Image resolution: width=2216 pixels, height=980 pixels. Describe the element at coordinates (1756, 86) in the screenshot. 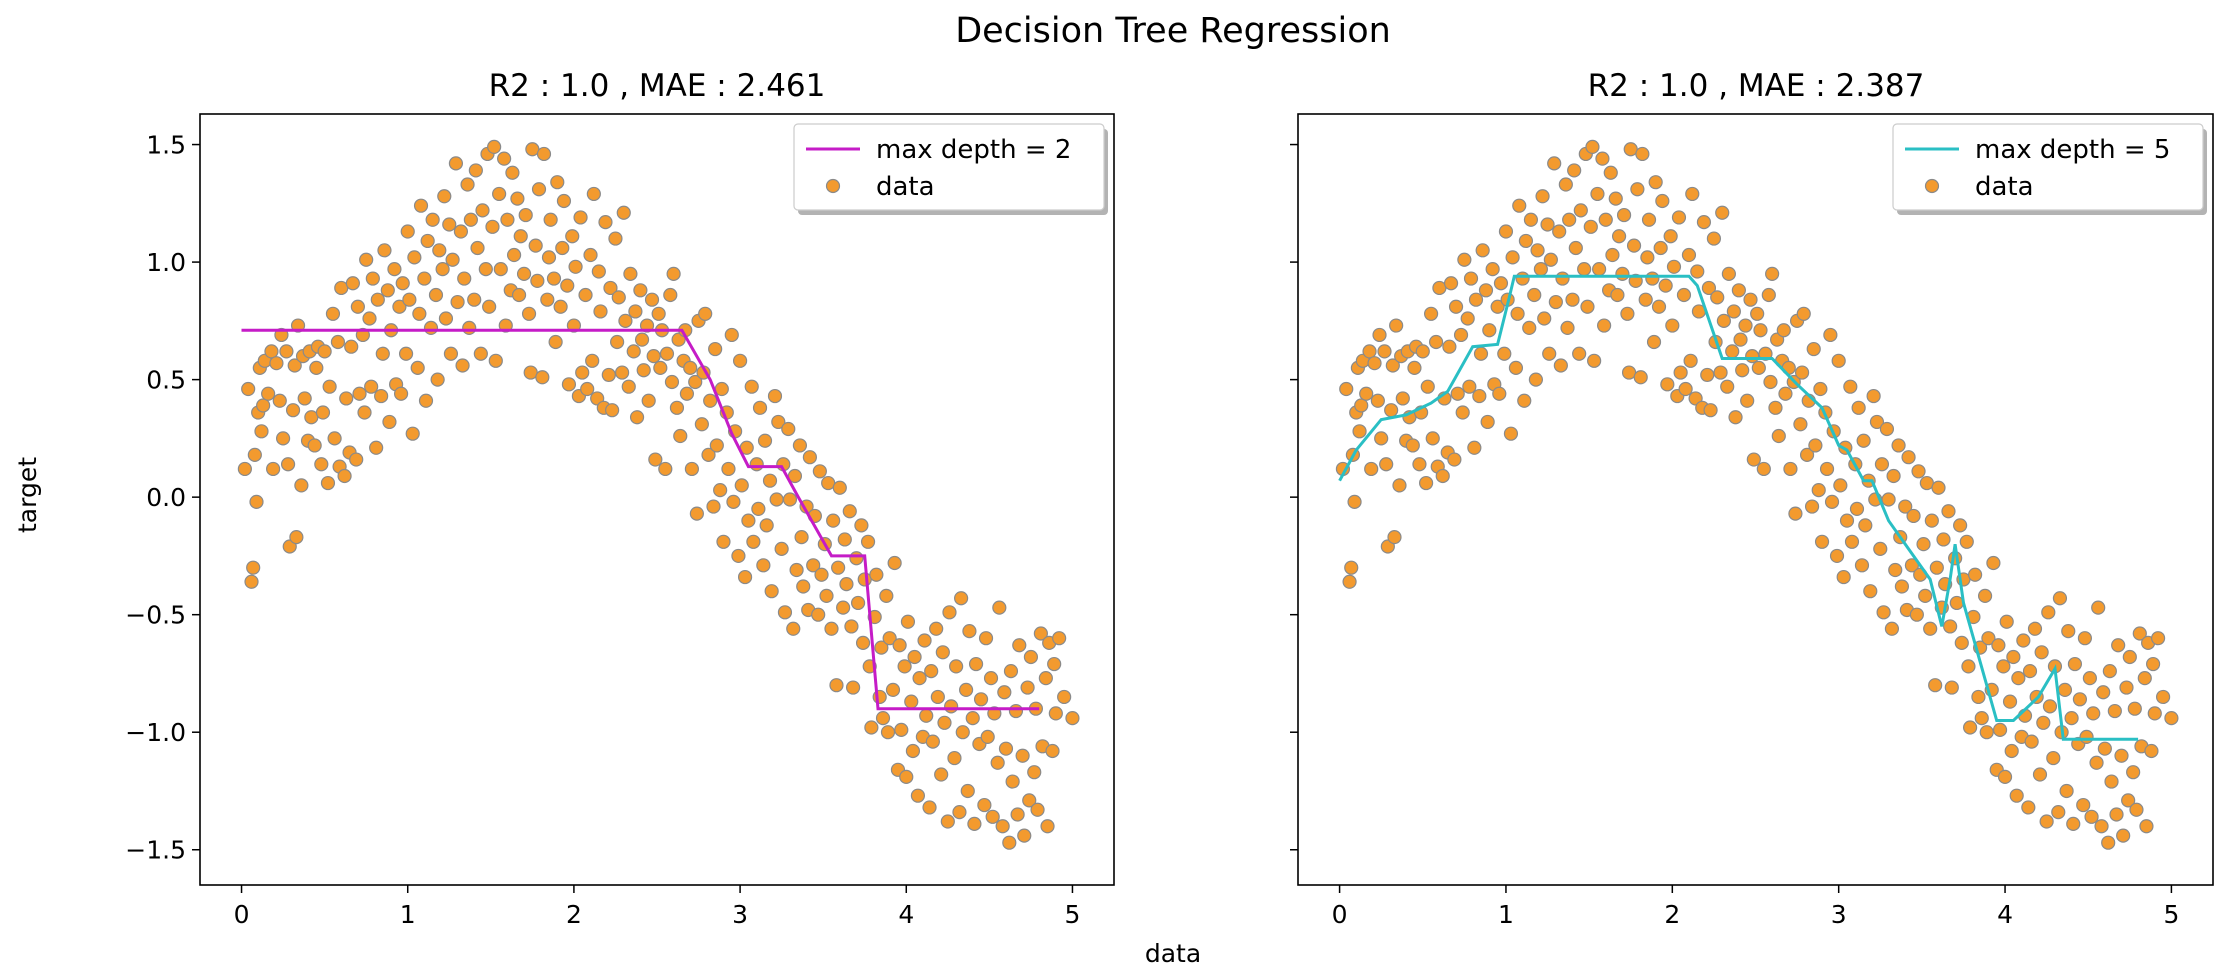

I see `axes-right-title: R2 : 1.0 , MAE : 2.387` at that location.